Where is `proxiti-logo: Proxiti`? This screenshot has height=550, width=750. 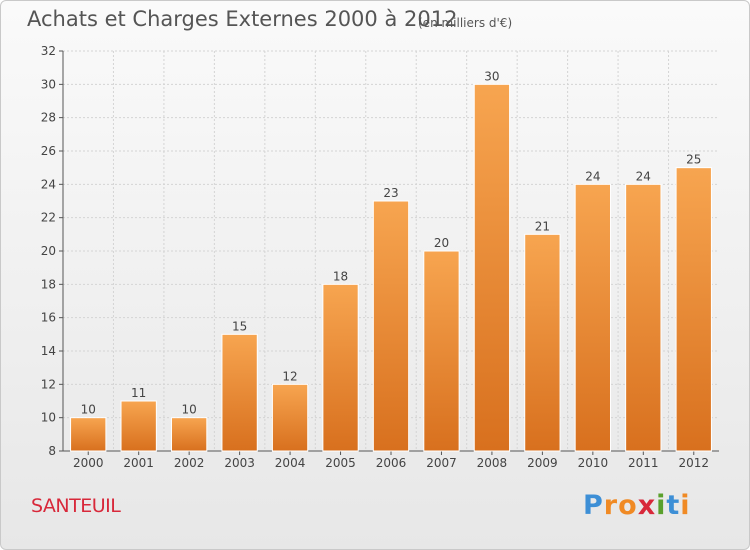
proxiti-logo: Proxiti is located at coordinates (637, 505).